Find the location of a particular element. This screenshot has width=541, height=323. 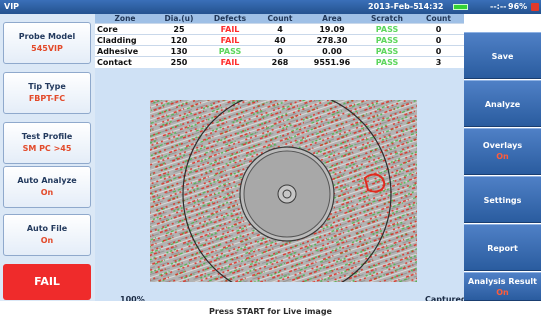

core-zone is located at coordinates (287, 194).